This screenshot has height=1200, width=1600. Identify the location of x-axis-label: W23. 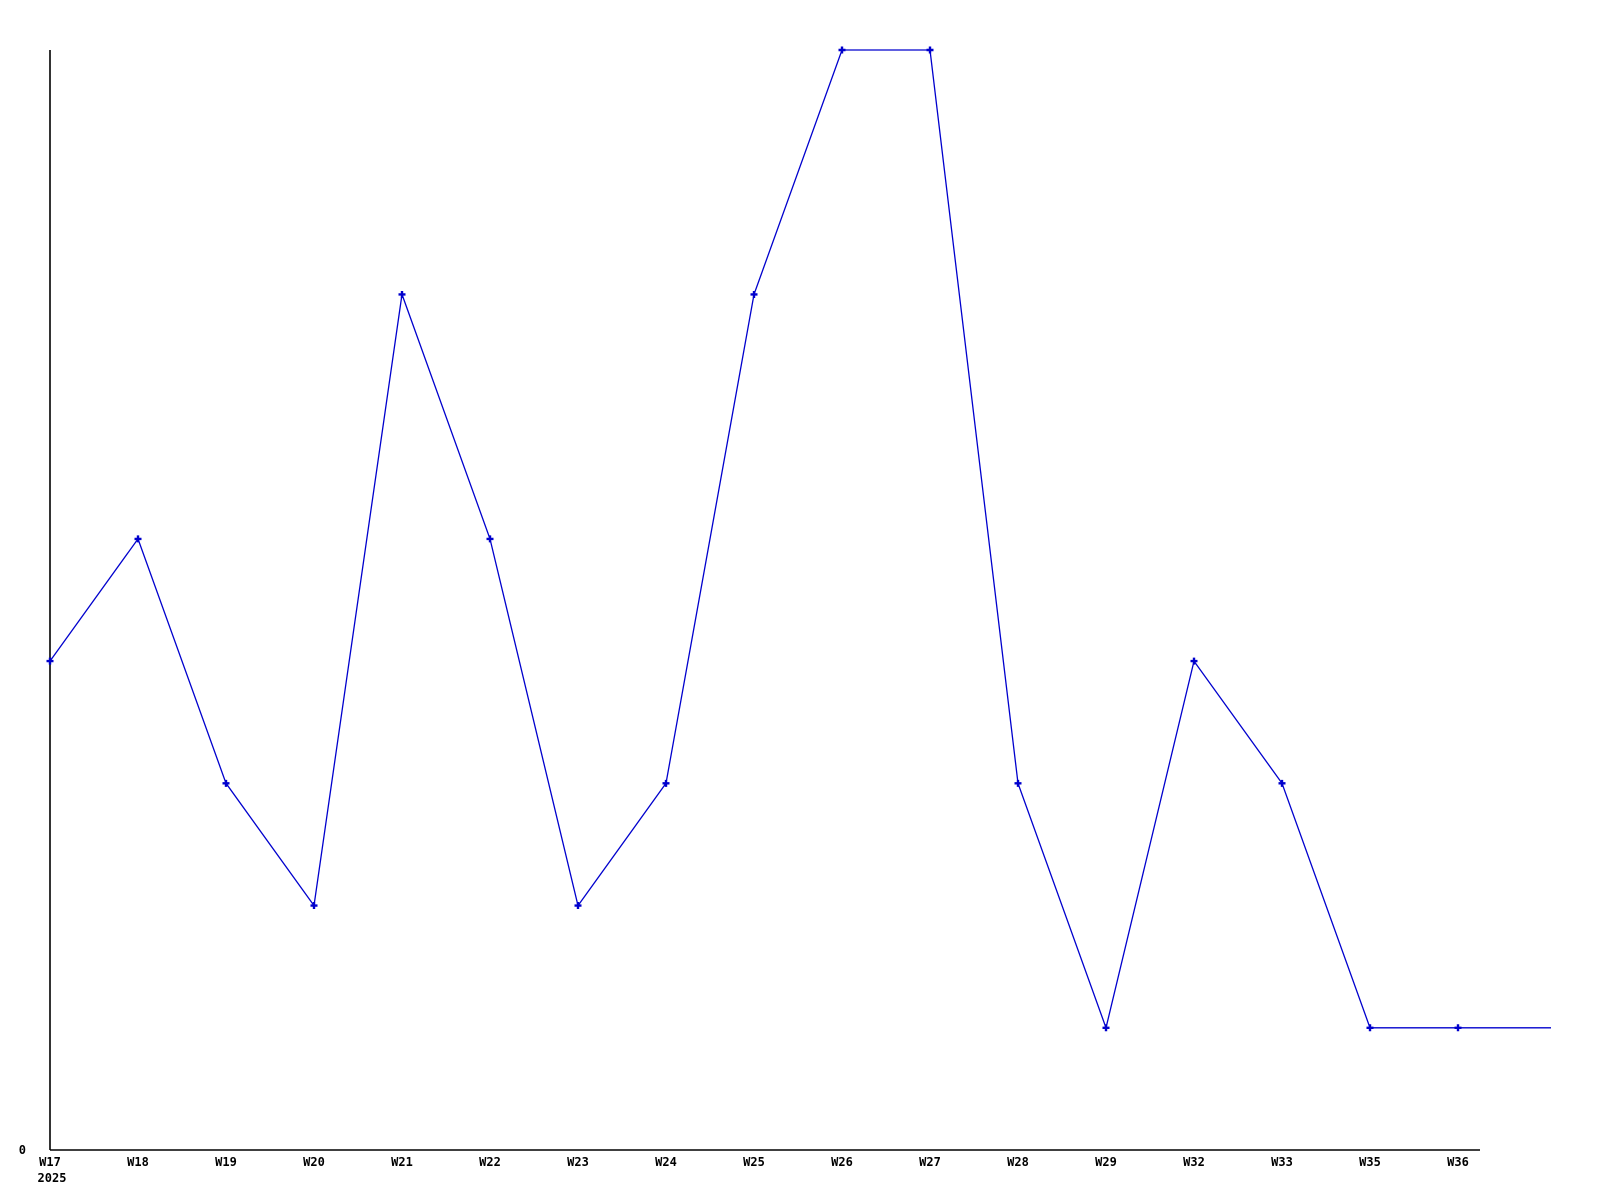
(578, 1162).